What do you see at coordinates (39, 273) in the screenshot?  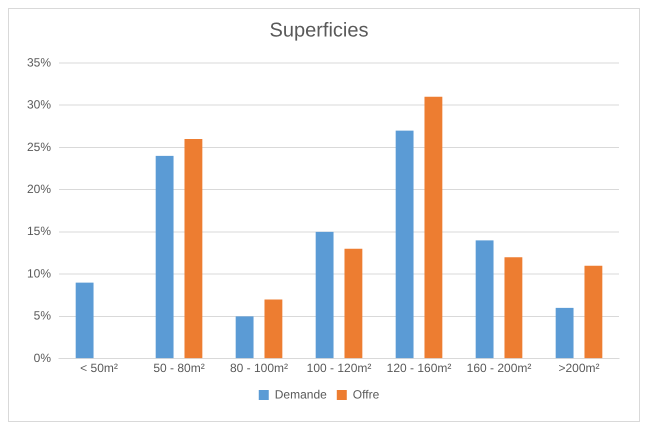 I see `y-tick-label: 10%` at bounding box center [39, 273].